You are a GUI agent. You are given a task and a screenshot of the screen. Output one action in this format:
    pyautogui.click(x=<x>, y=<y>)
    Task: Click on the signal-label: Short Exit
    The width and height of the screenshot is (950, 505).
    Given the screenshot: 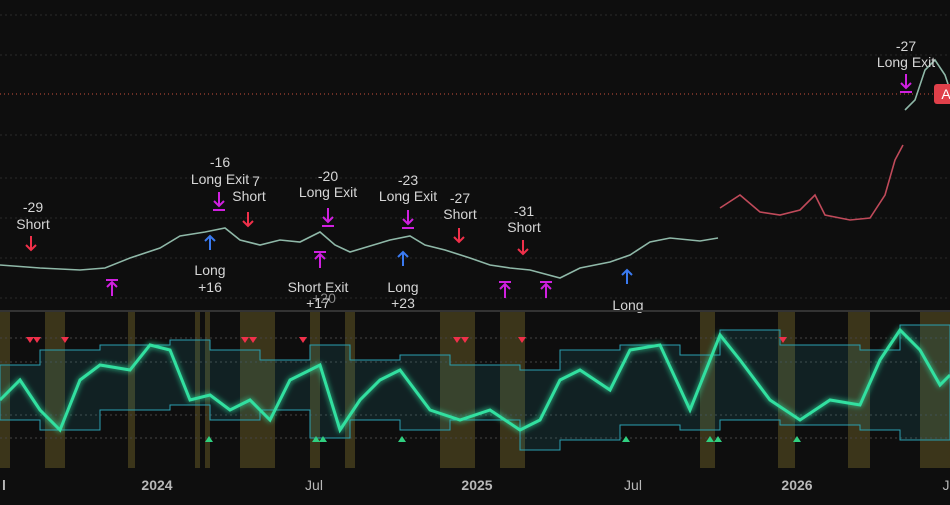 What is the action you would take?
    pyautogui.click(x=318, y=287)
    